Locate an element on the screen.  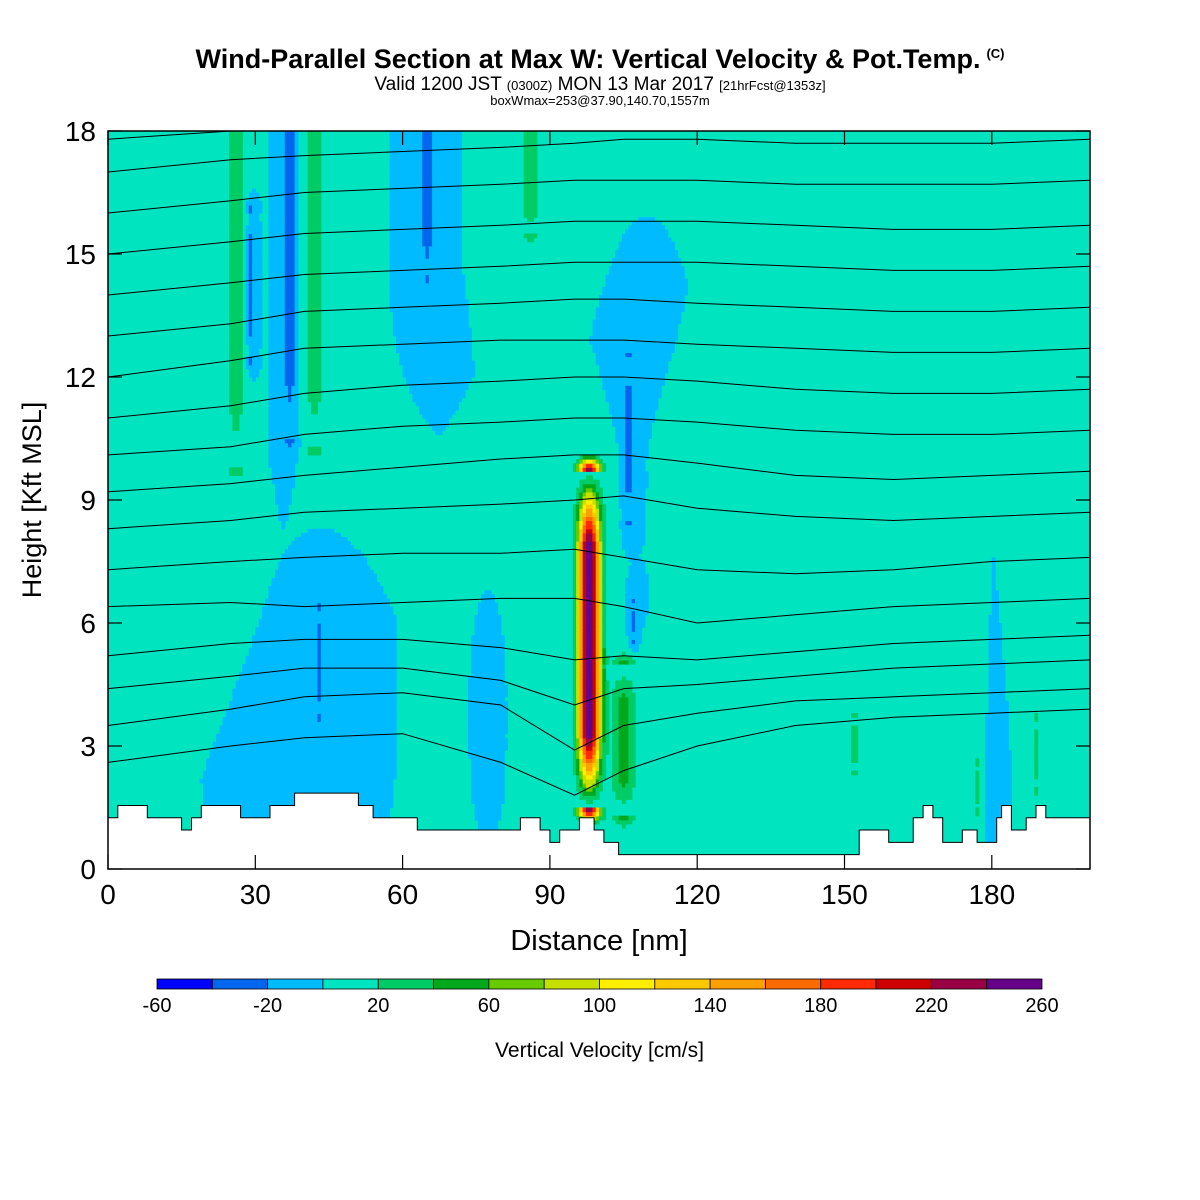
colorbar-tick-label: 100 is located at coordinates (599, 1006).